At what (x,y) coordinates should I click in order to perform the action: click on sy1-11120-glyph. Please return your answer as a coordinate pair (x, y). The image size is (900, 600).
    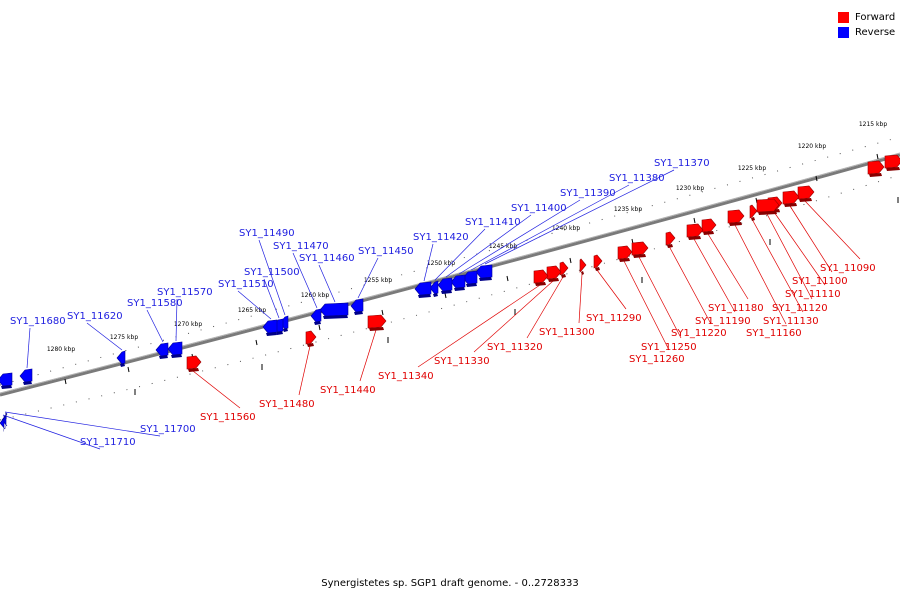
    Looking at the image, I should click on (768, 205).